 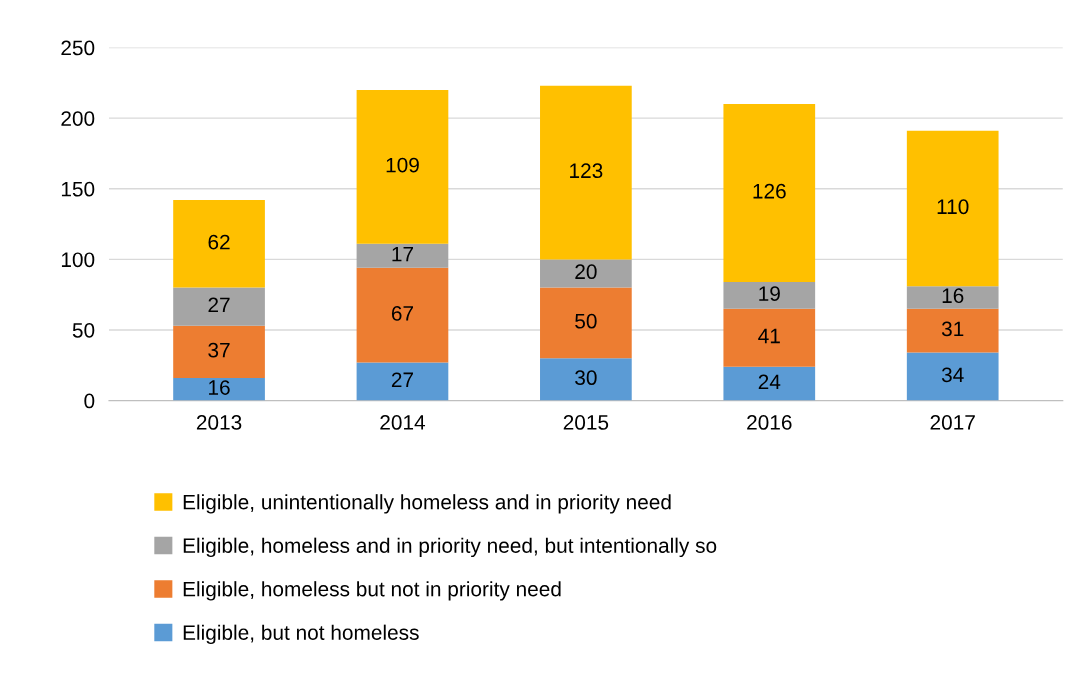 I want to click on data-label: 30, so click(x=586, y=378).